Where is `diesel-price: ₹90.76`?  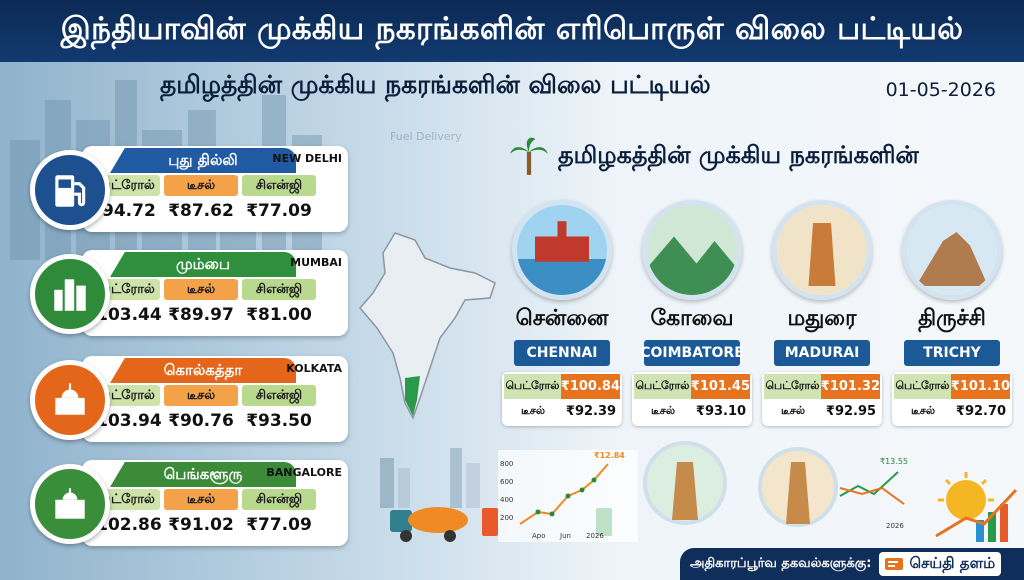 diesel-price: ₹90.76 is located at coordinates (201, 421).